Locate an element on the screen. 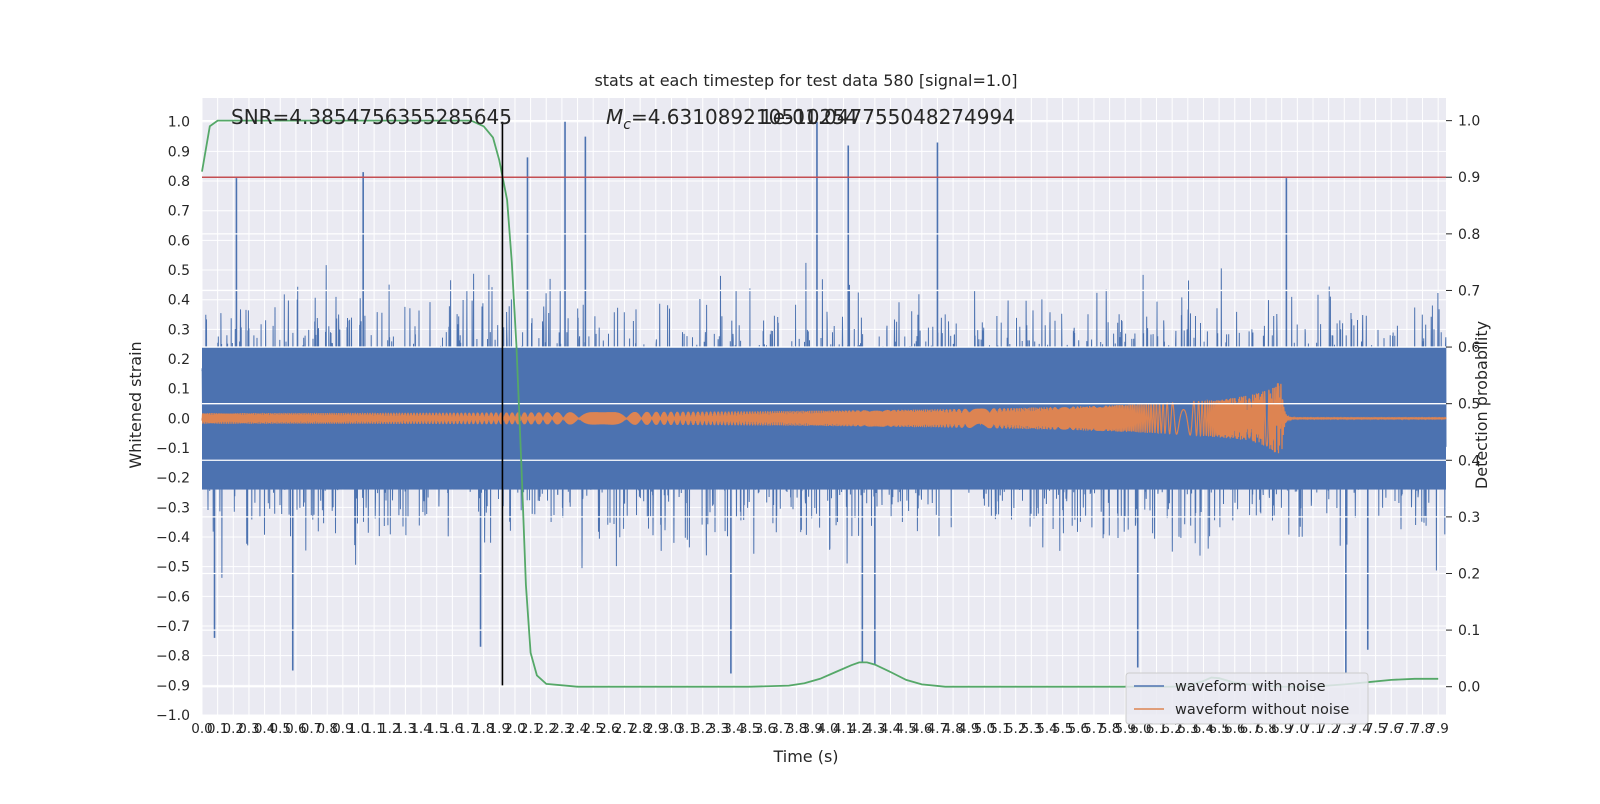 The image size is (1600, 804). y-axis-left-title: Whitened strain is located at coordinates (135, 404).